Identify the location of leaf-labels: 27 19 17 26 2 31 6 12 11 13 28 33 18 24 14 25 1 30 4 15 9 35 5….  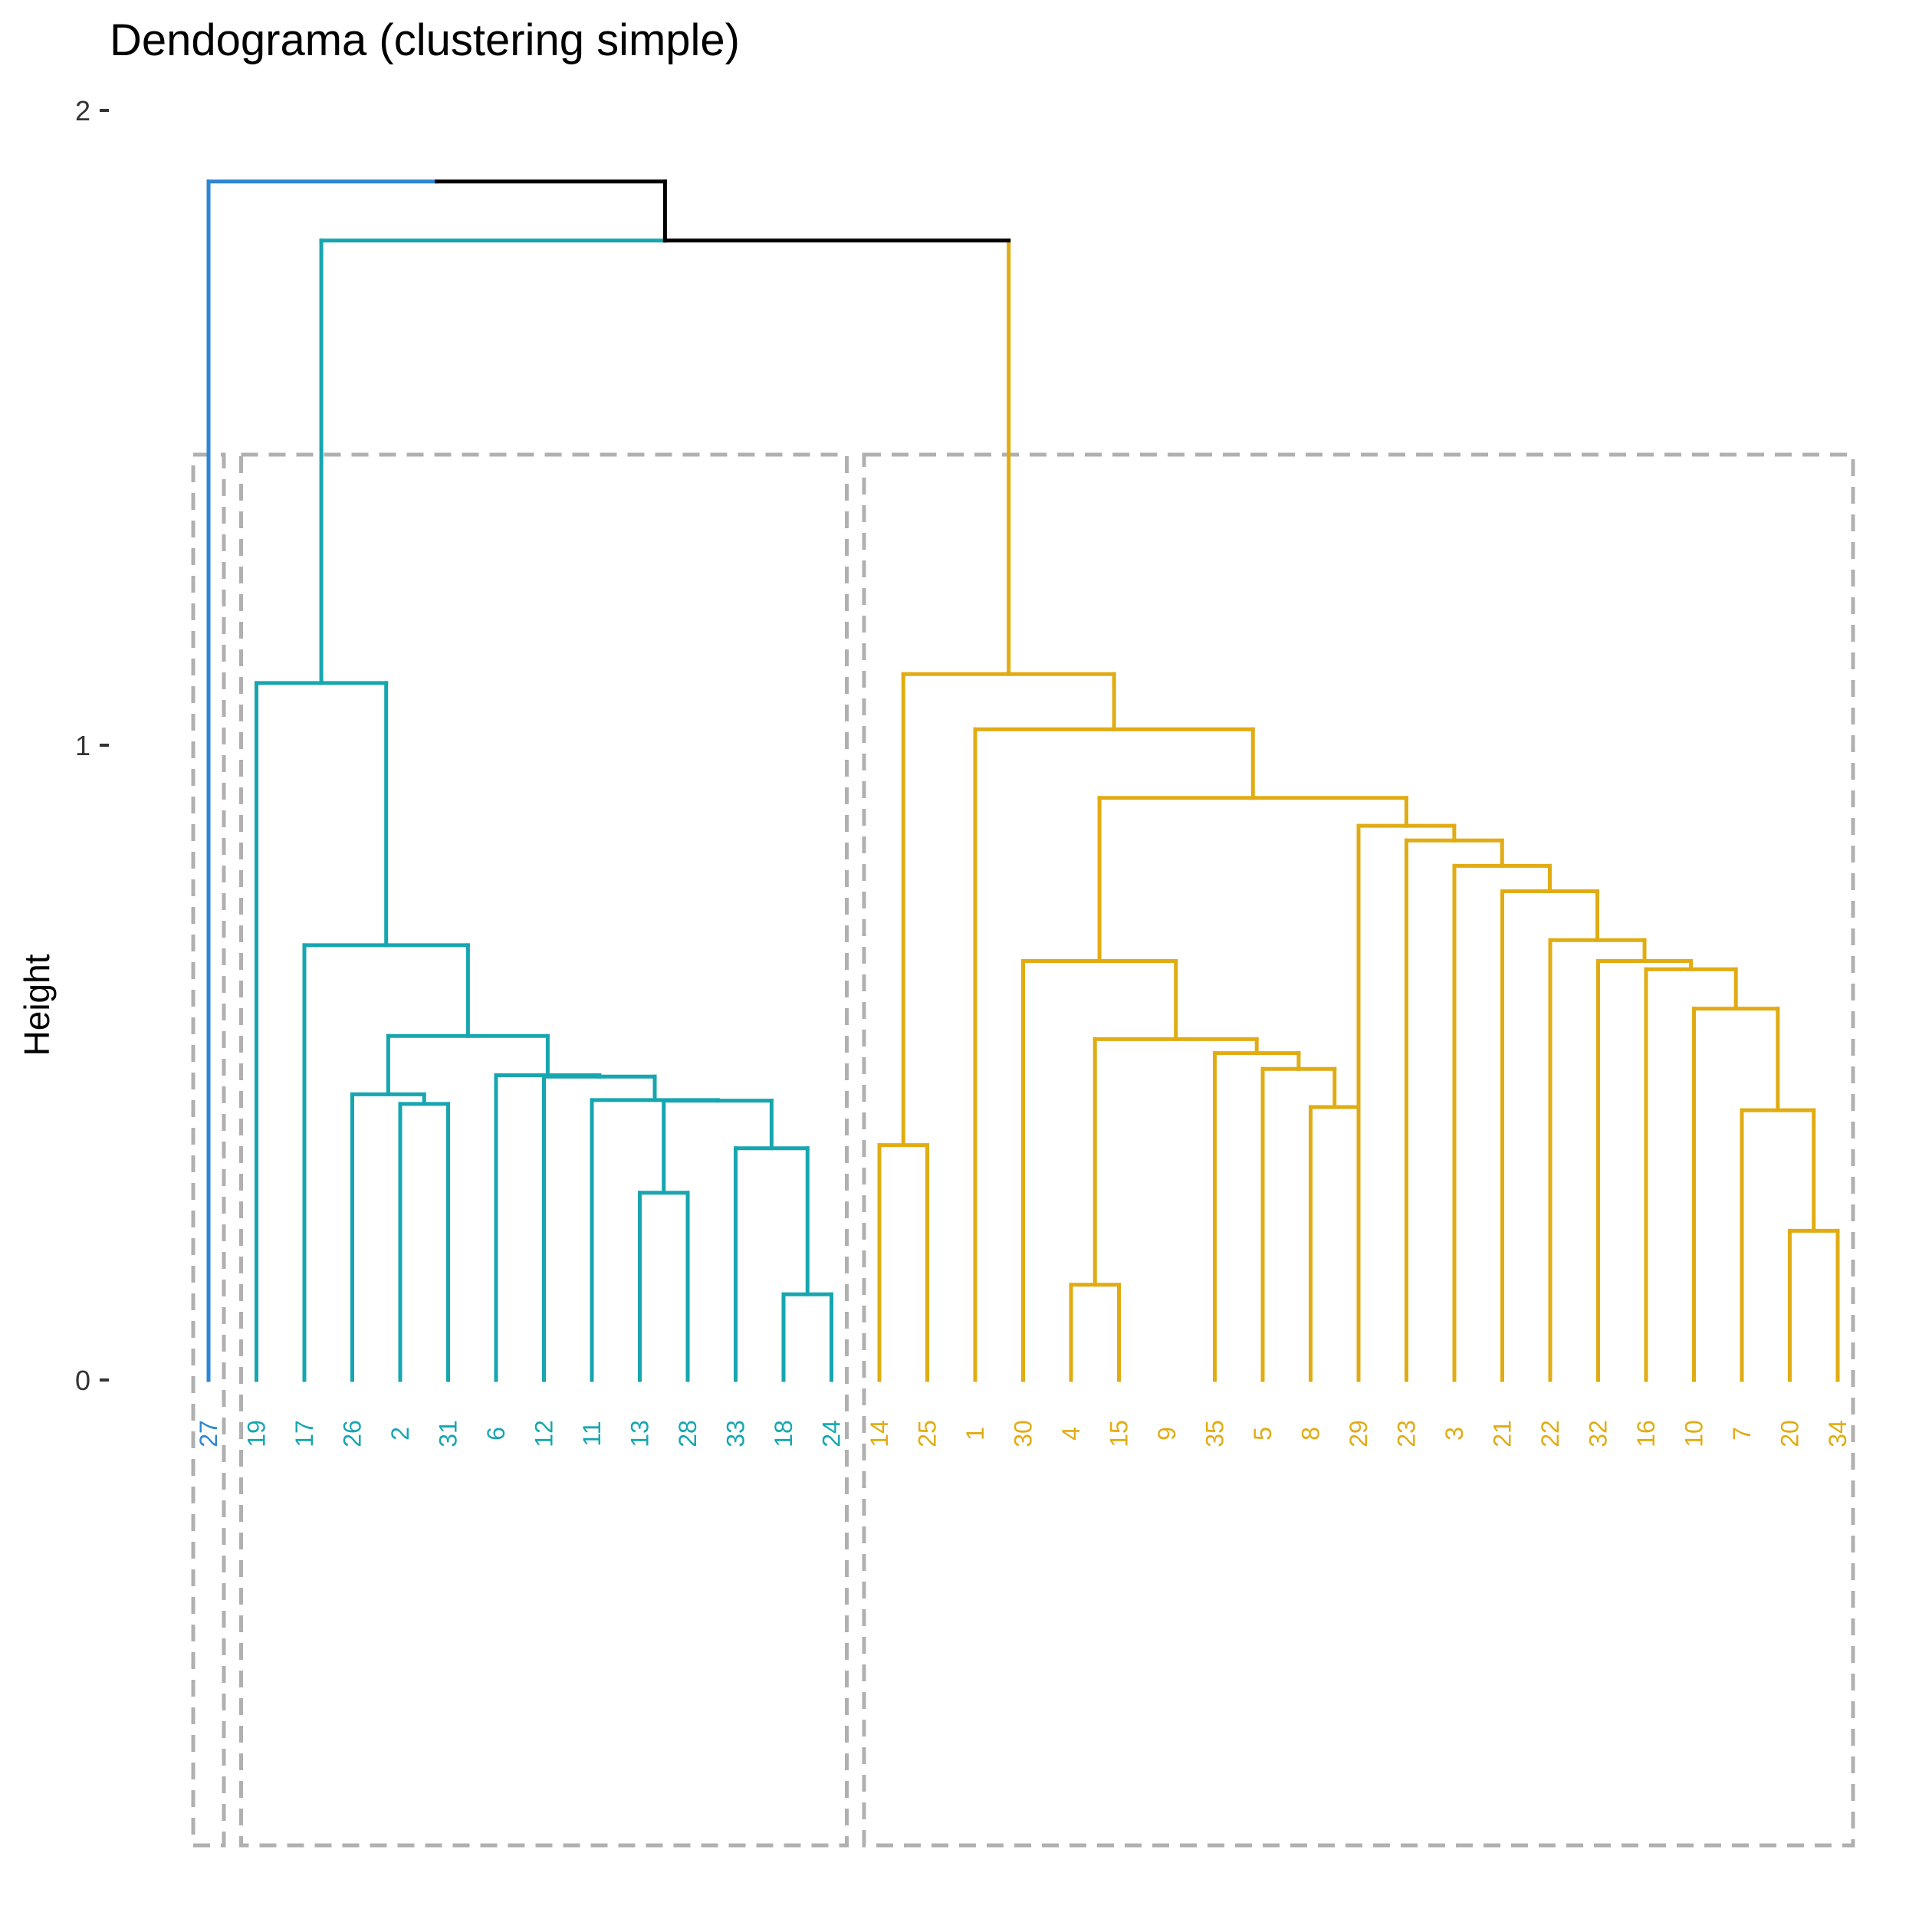
(1024, 1434).